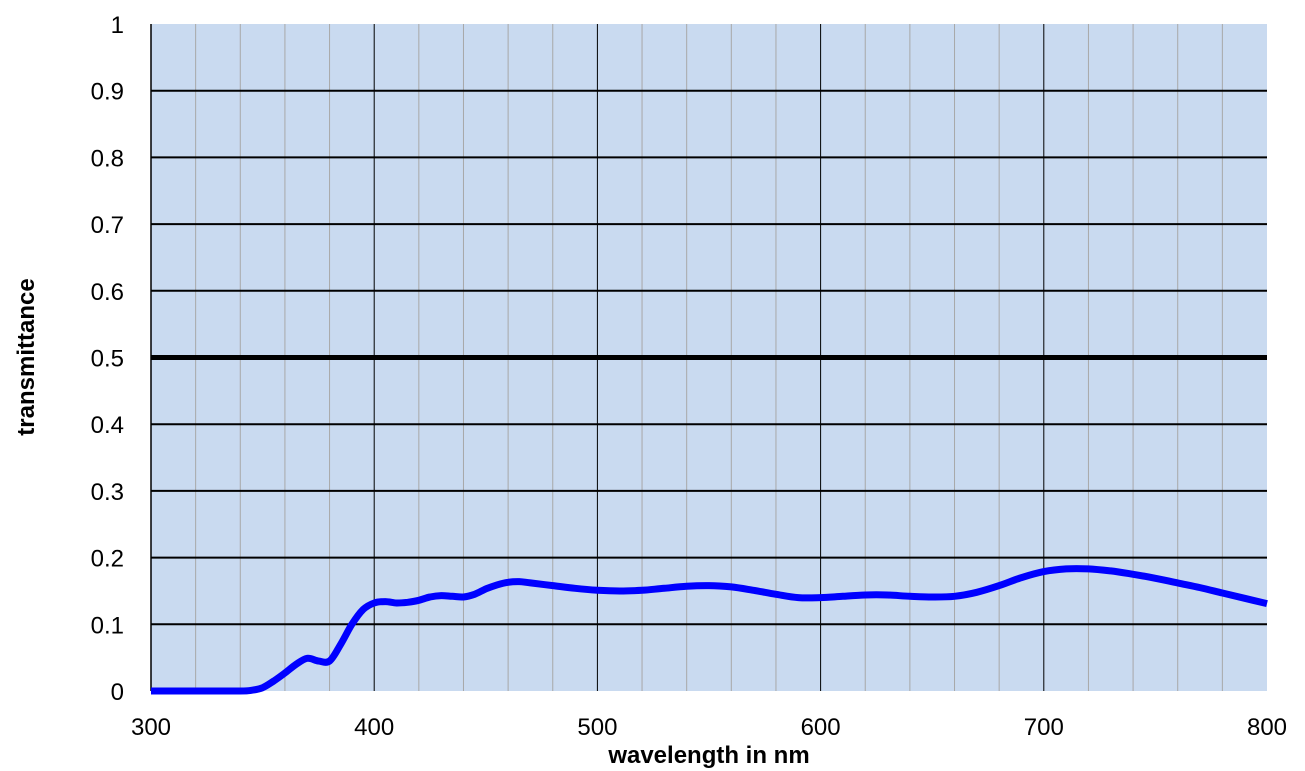 Image resolution: width=1305 pixels, height=771 pixels. What do you see at coordinates (107, 559) in the screenshot?
I see `y-tick-label: 0.2` at bounding box center [107, 559].